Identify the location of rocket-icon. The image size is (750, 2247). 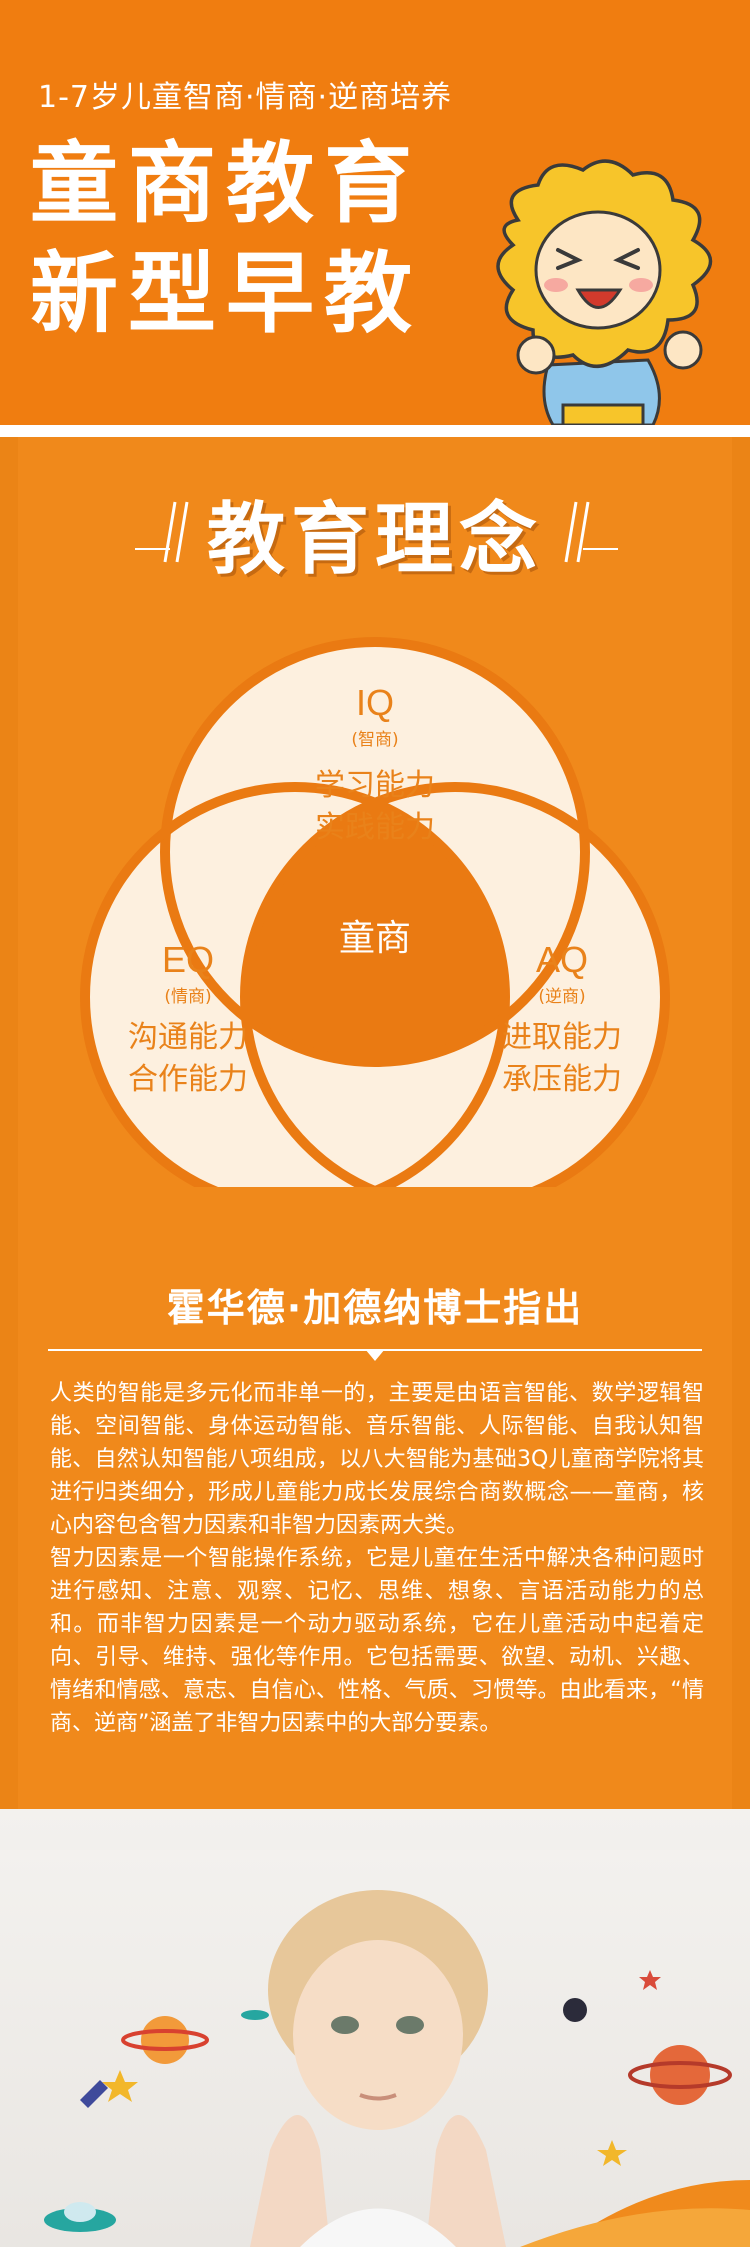
(94, 2094).